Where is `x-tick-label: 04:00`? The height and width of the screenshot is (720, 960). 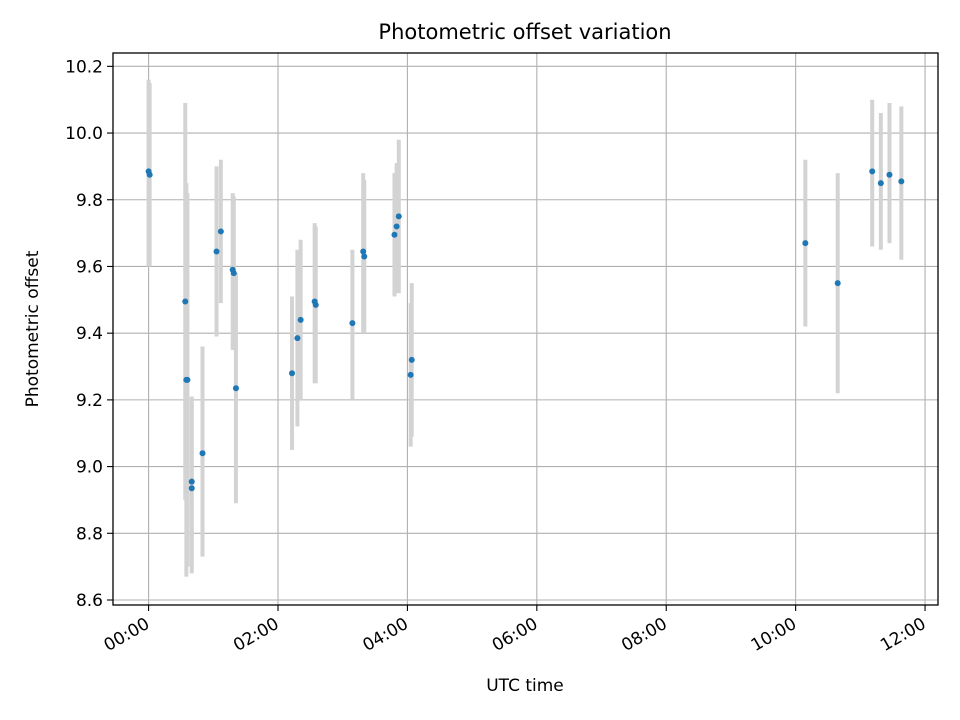
x-tick-label: 04:00 is located at coordinates (385, 635).